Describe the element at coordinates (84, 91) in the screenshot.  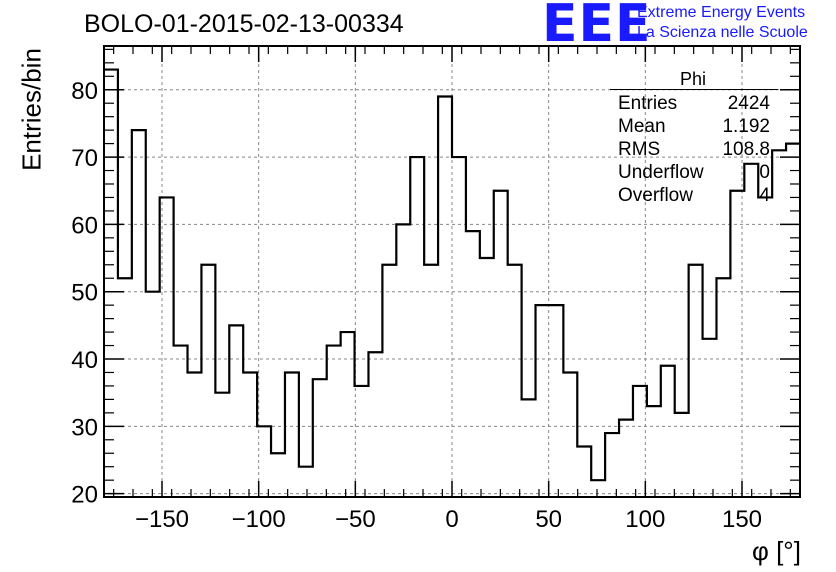
I see `y-tick-label: 80` at that location.